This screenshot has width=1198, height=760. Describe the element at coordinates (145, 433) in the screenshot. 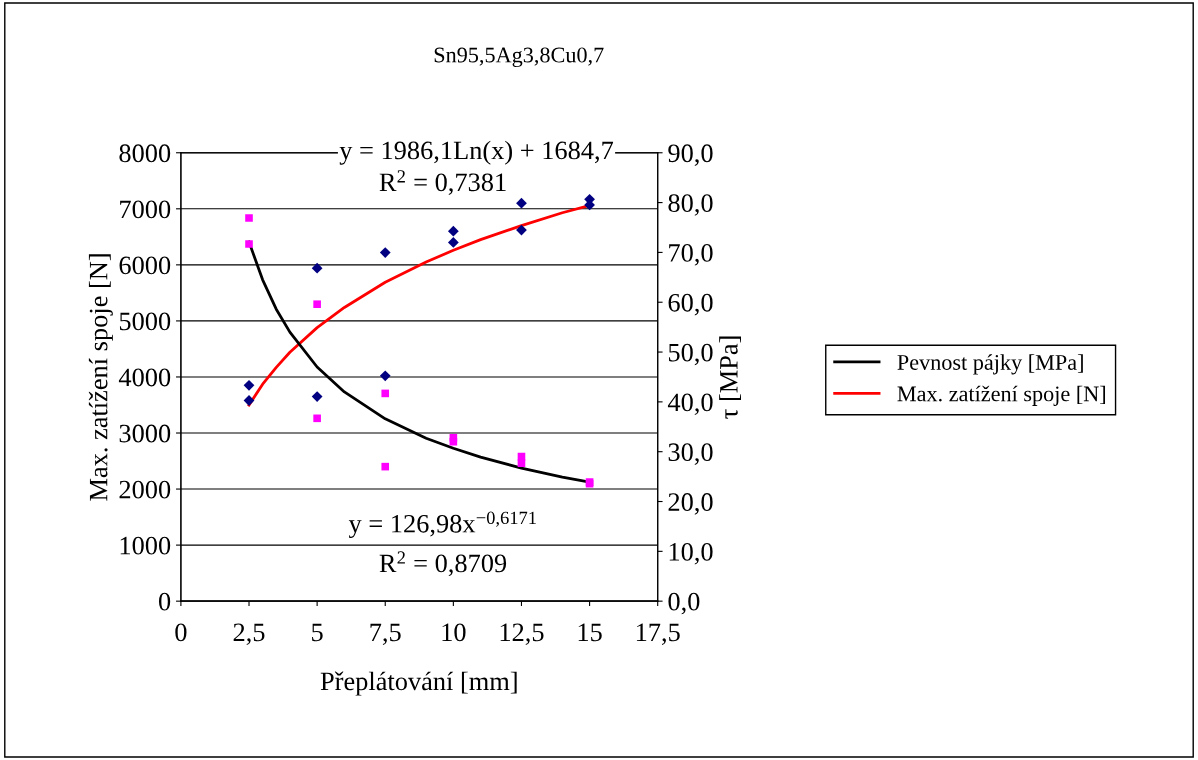

I see `y-tick-label: 3000` at that location.